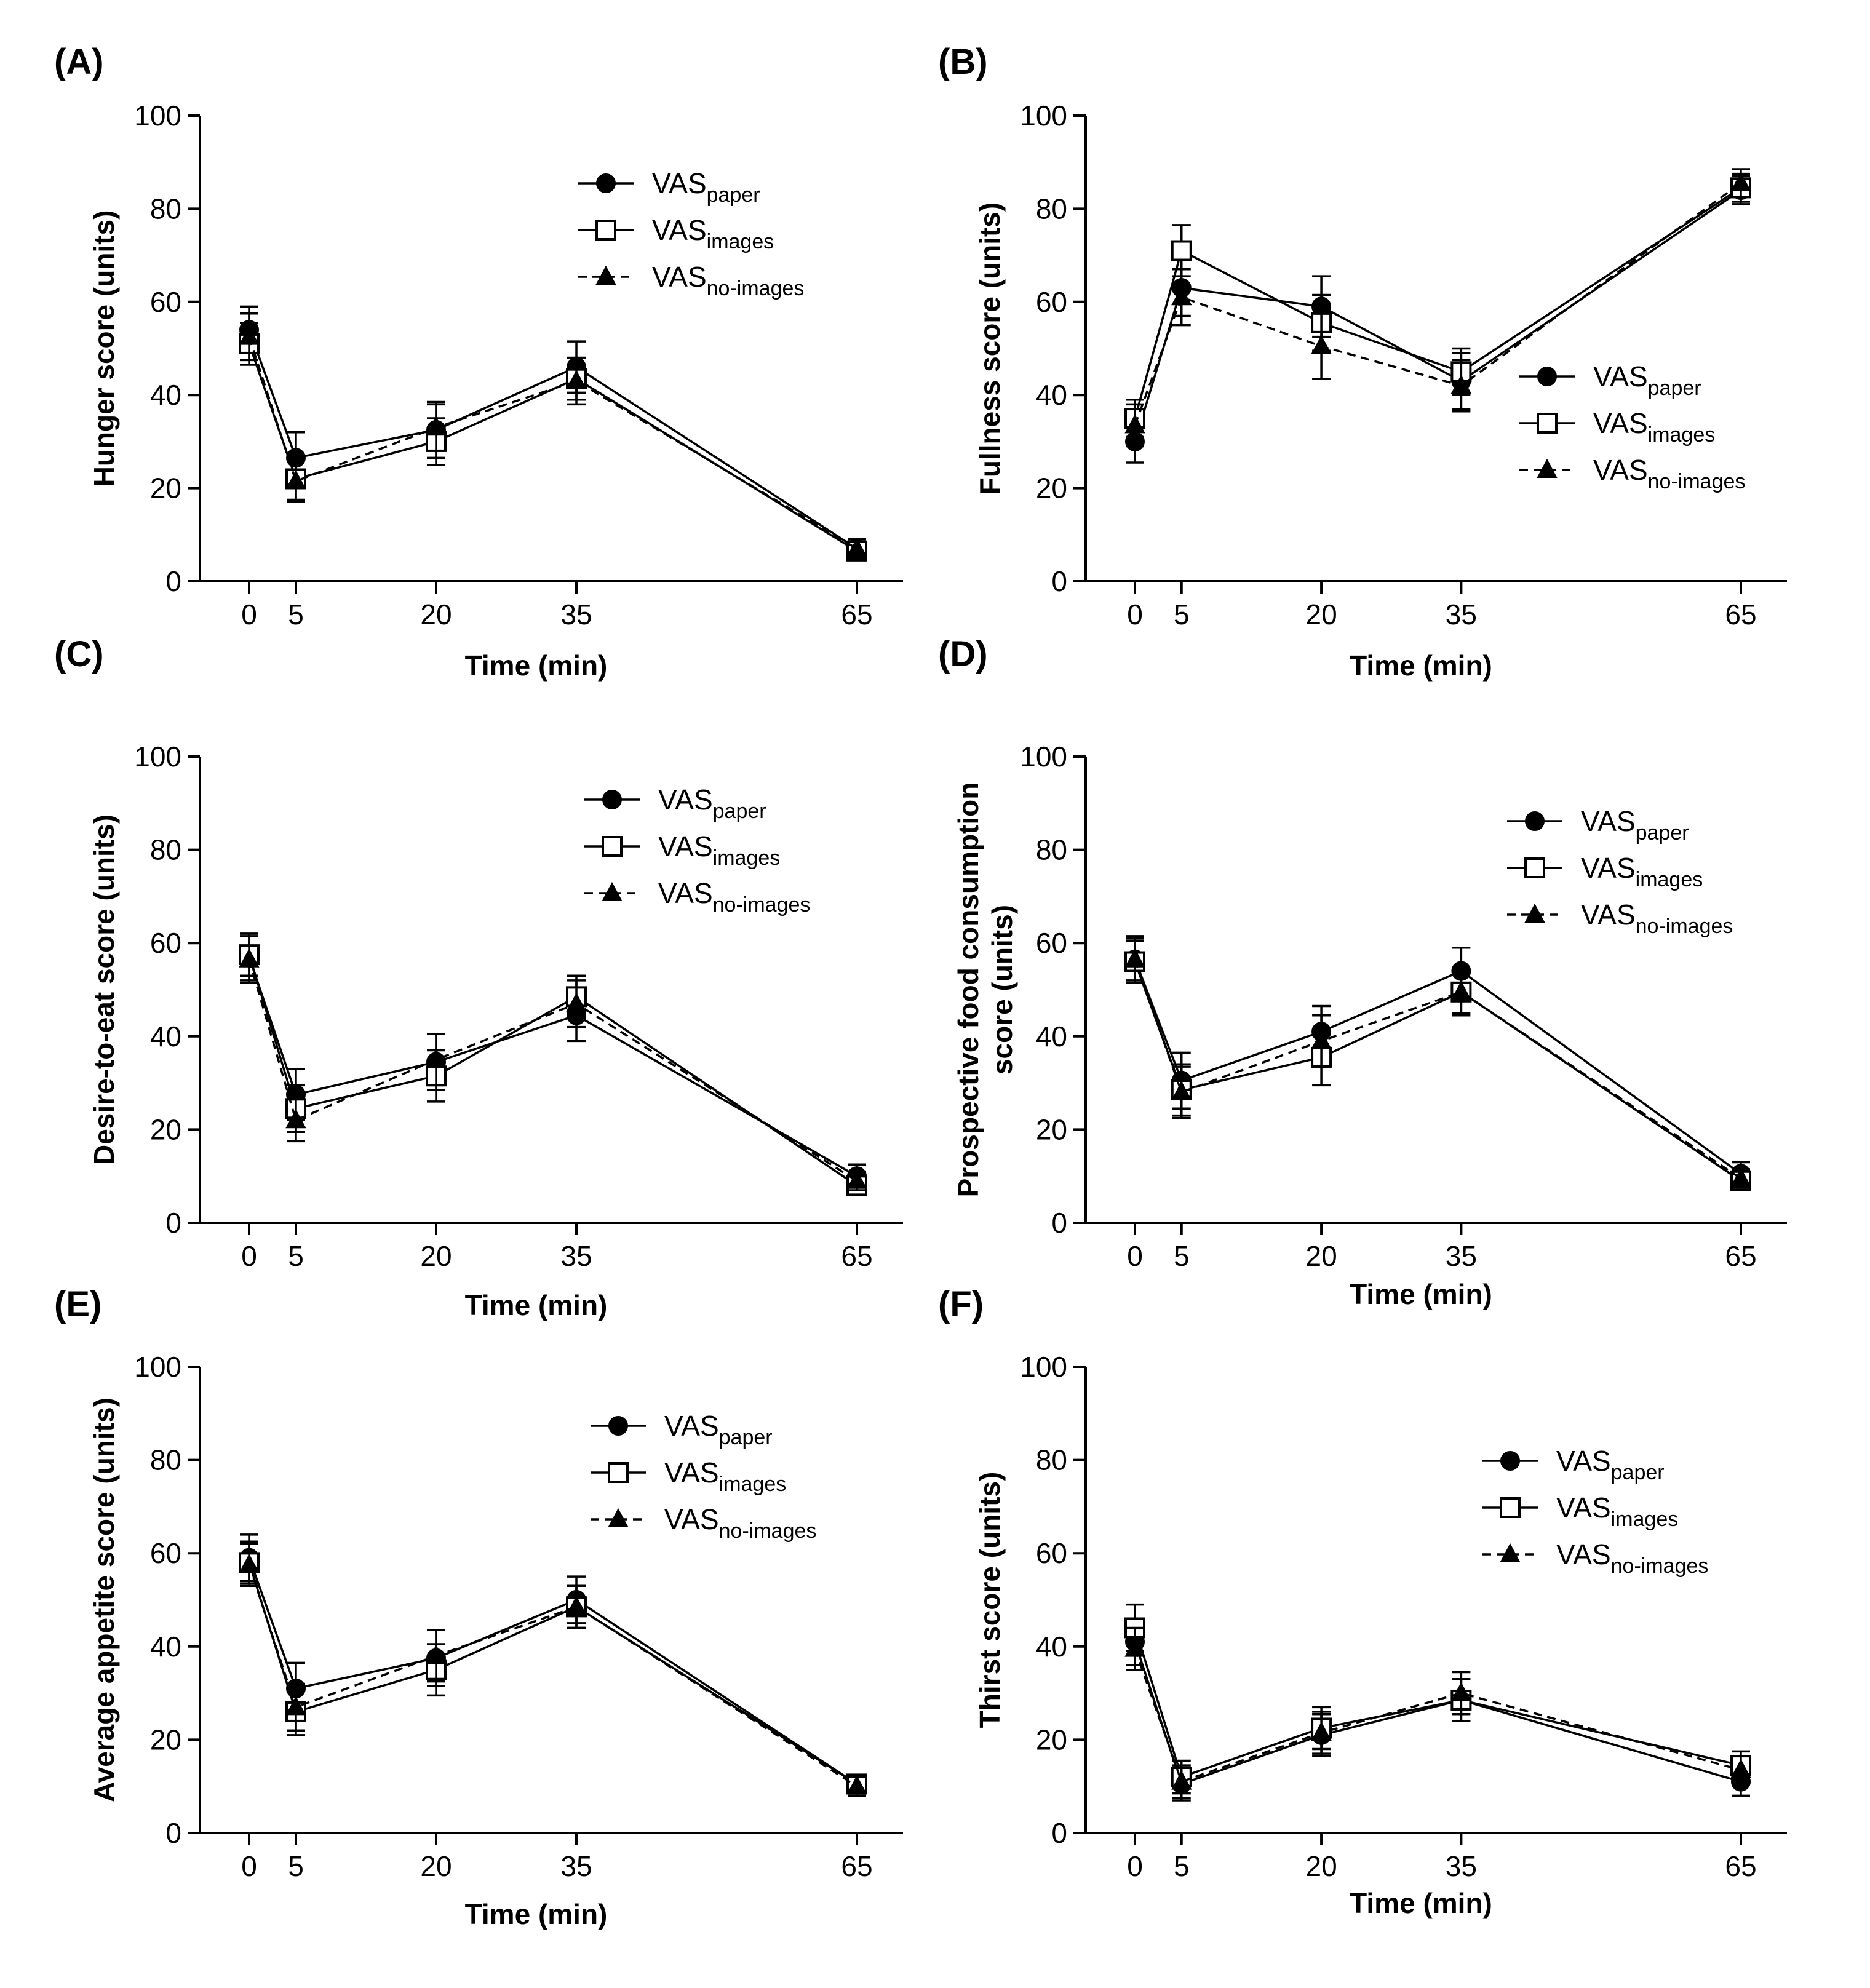 The image size is (1870, 1988). Describe the element at coordinates (104, 989) in the screenshot. I see `y-axis-title: Desire-to-eat score (units)` at that location.